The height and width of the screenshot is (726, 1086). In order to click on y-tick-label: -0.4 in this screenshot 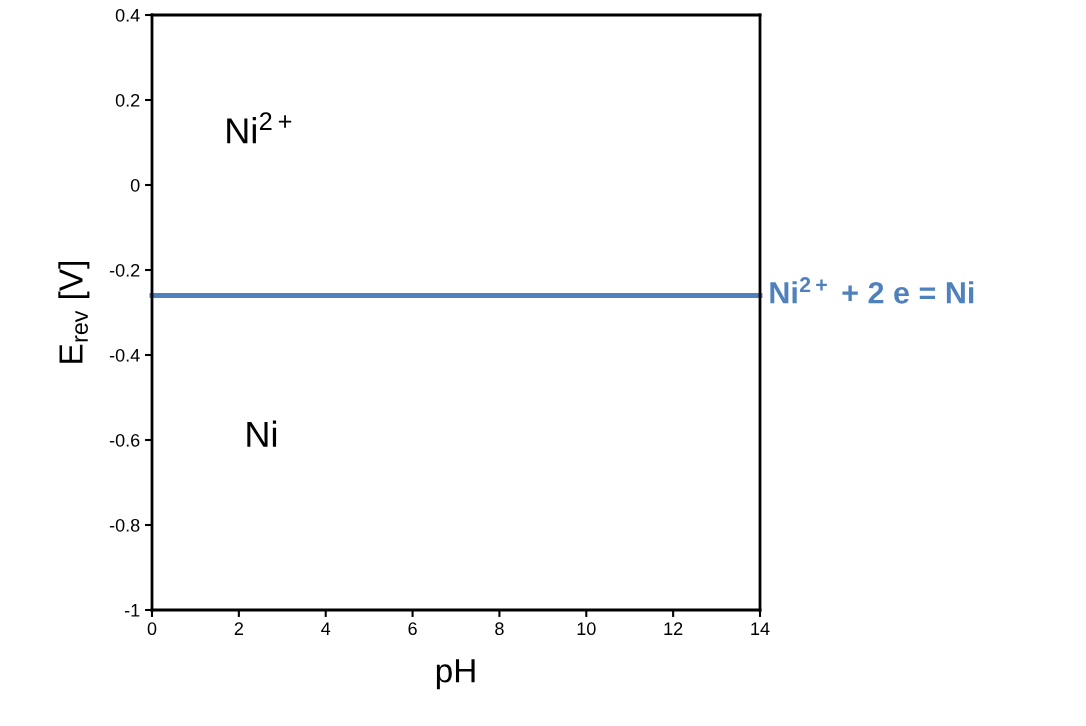, I will do `click(124, 355)`.